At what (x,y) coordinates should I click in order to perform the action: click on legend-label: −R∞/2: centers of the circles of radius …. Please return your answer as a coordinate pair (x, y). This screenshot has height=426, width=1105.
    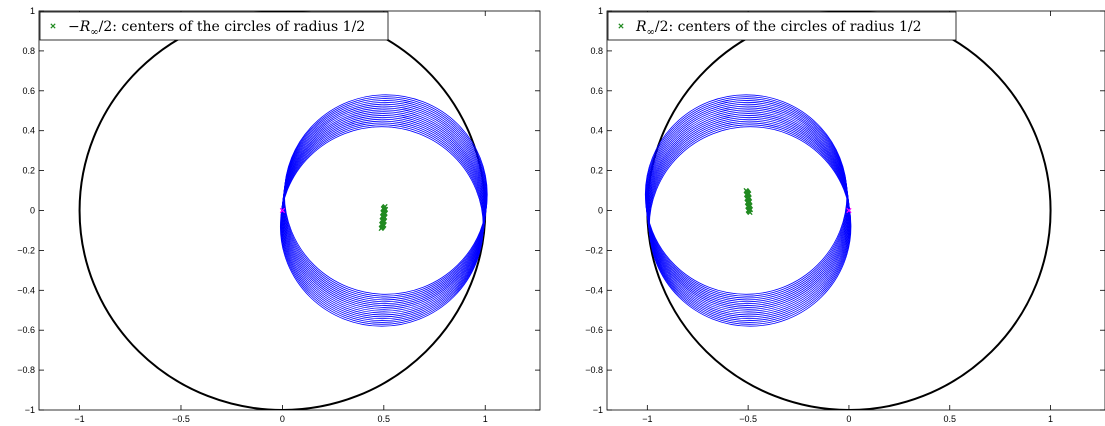
    Looking at the image, I should click on (216, 28).